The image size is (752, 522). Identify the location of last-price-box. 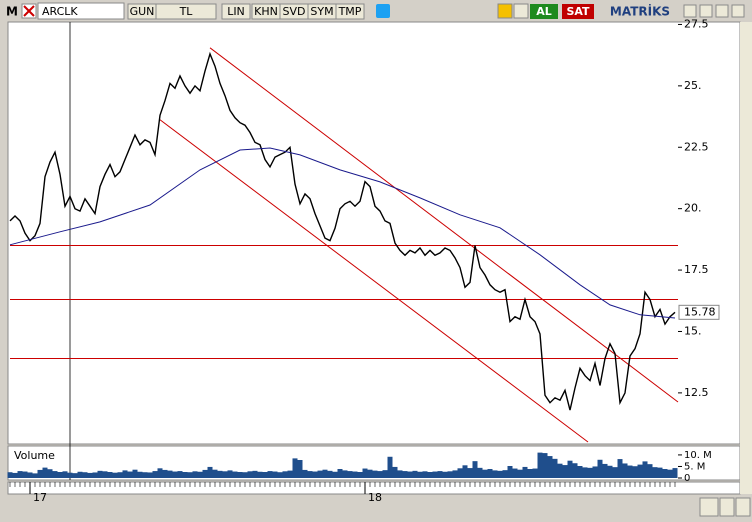
(699, 312).